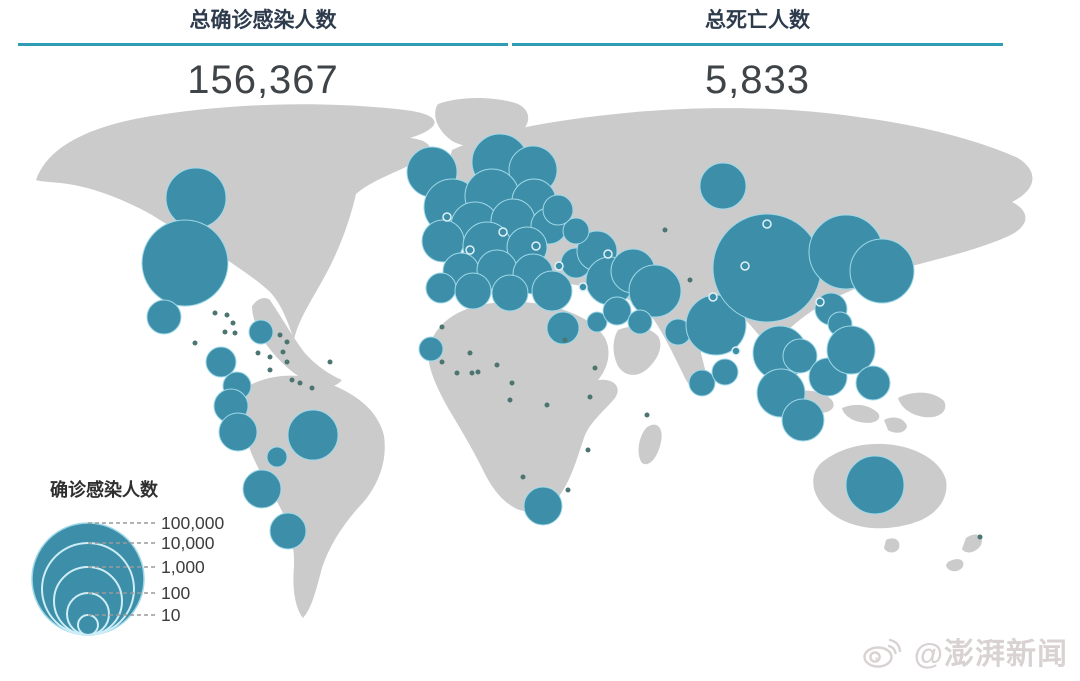  Describe the element at coordinates (922, 405) in the screenshot. I see `island-new-guinea` at that location.